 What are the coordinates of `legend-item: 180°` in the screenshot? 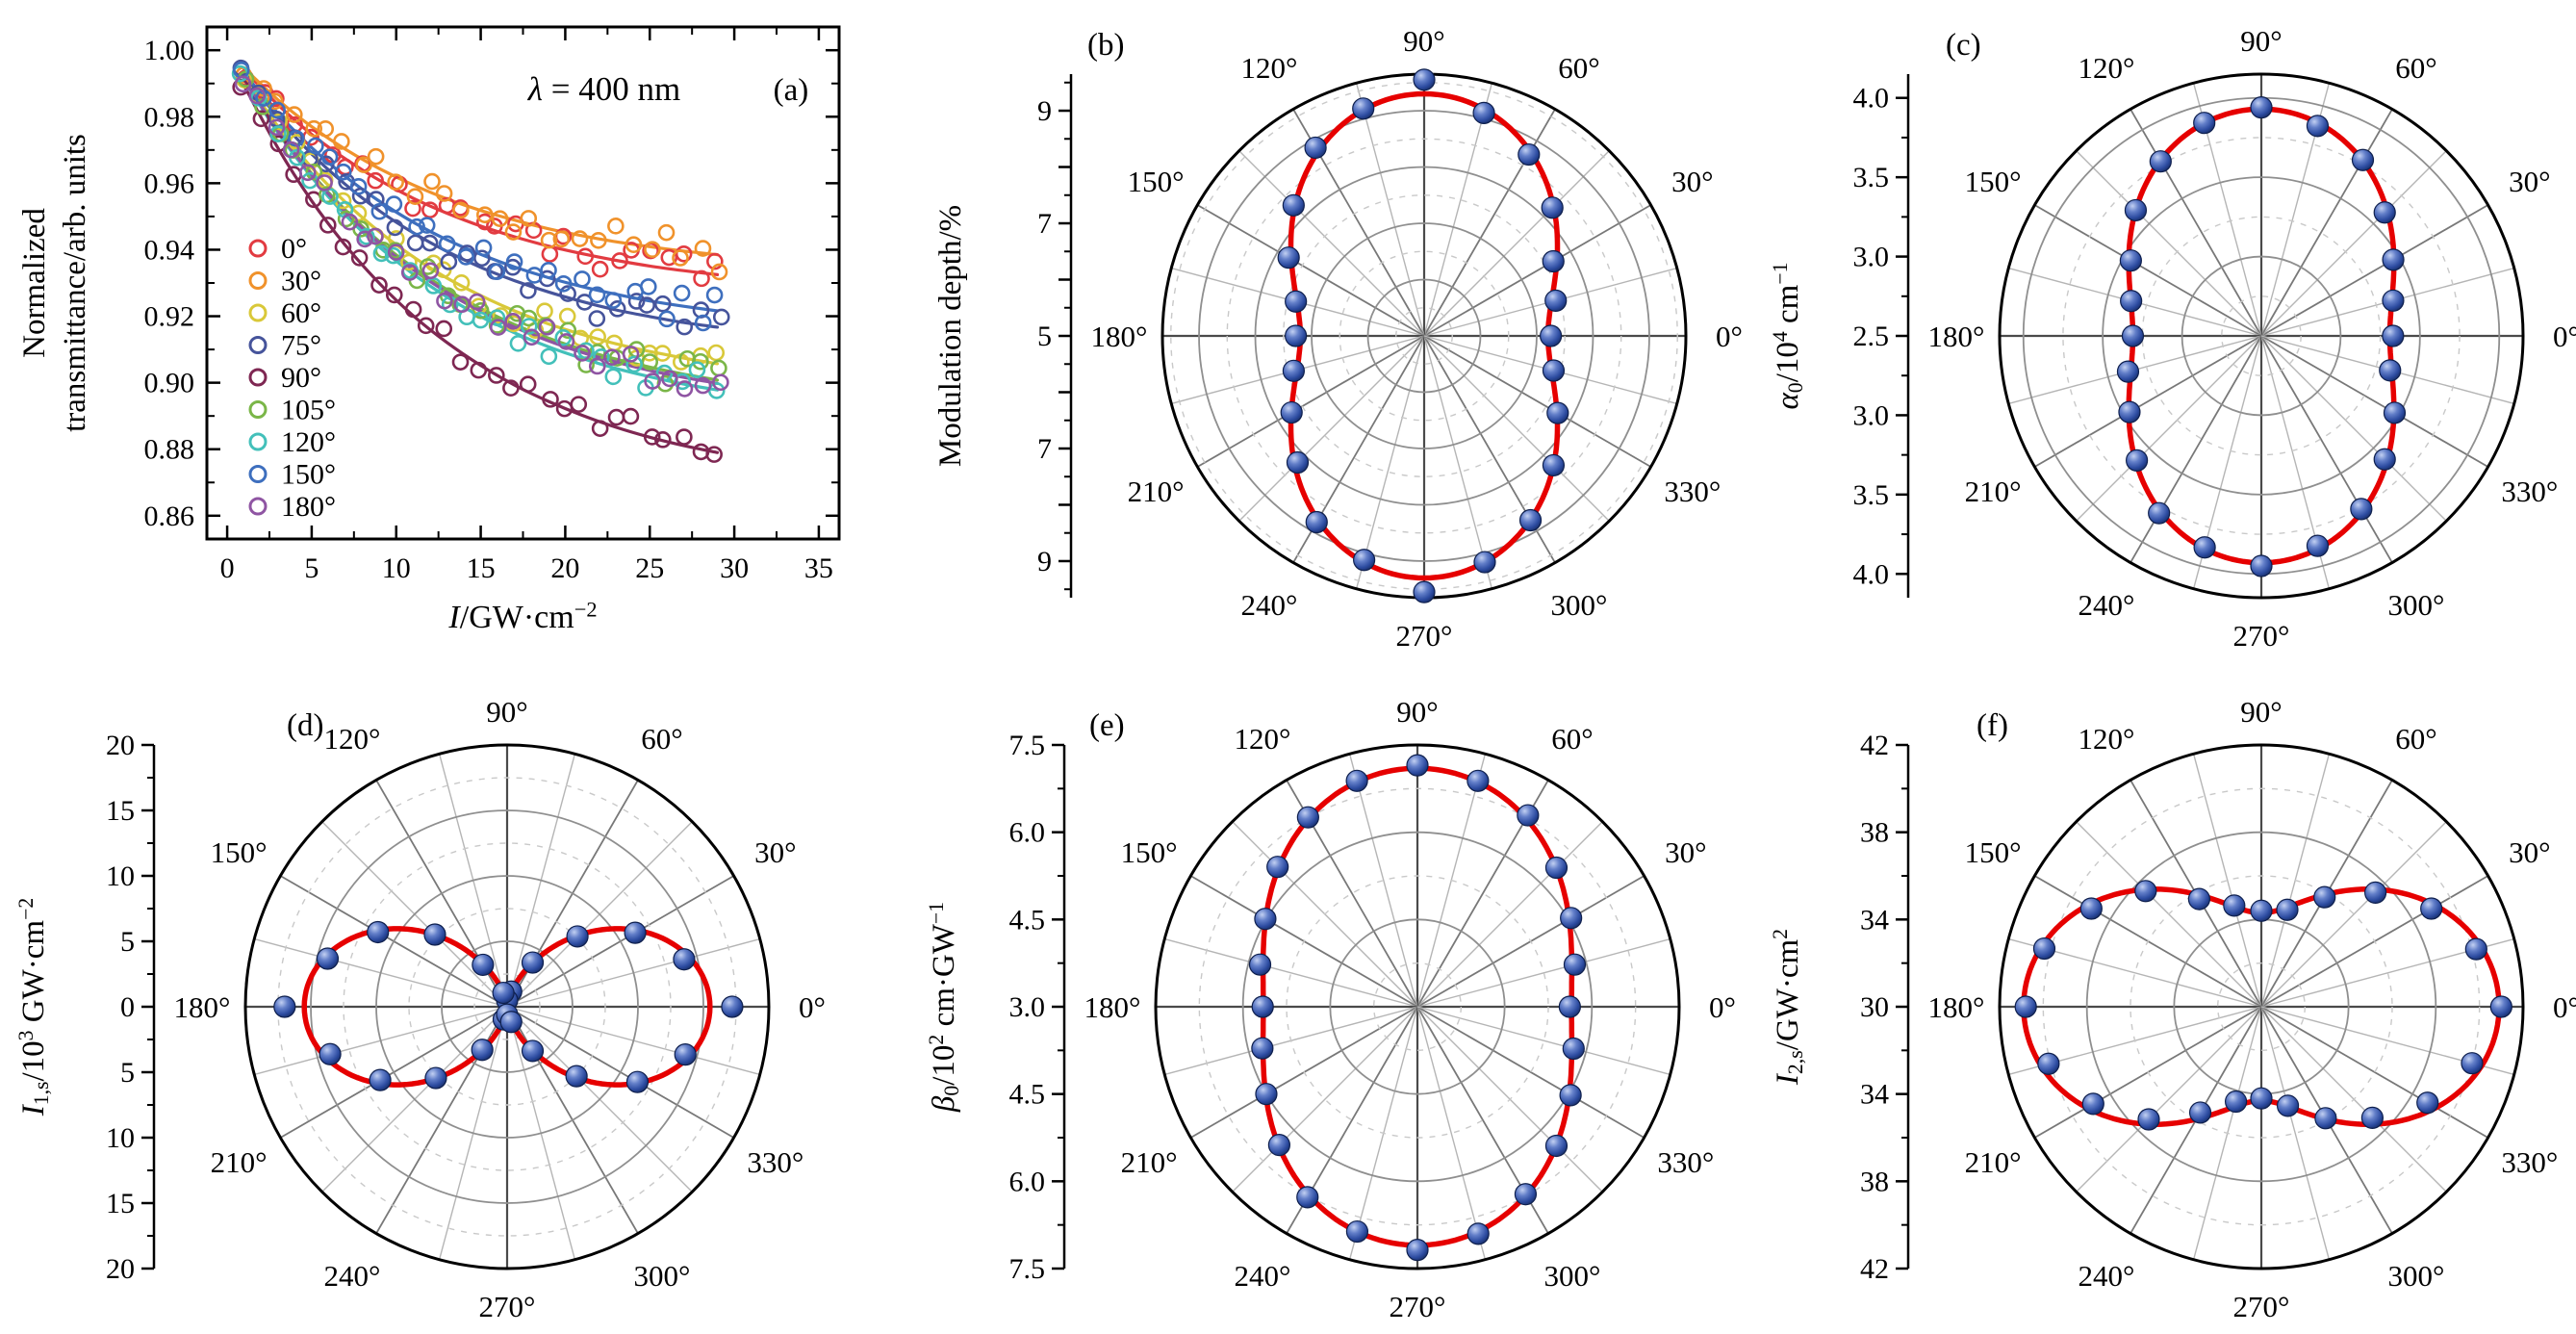 It's located at (292, 507).